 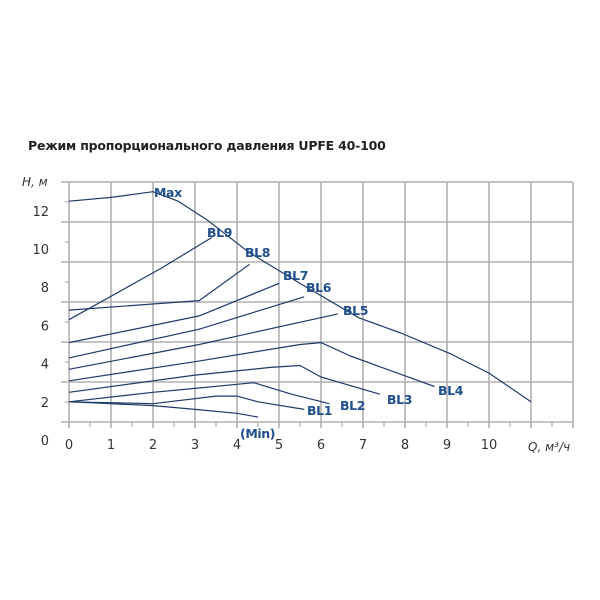 What do you see at coordinates (295, 275) in the screenshot?
I see `curve-label: BL7` at bounding box center [295, 275].